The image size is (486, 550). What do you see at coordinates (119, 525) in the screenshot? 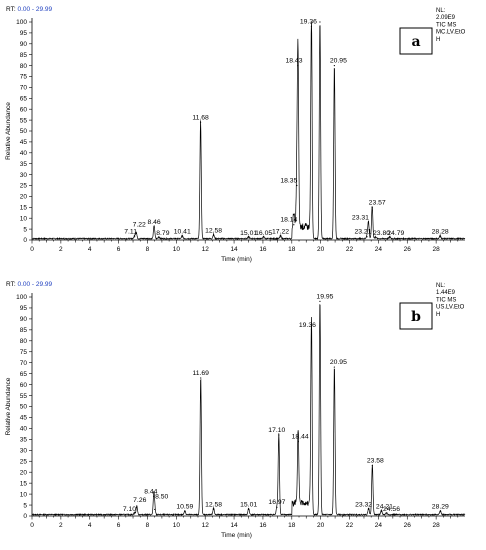
I see `x-tick-label: 6` at bounding box center [119, 525].